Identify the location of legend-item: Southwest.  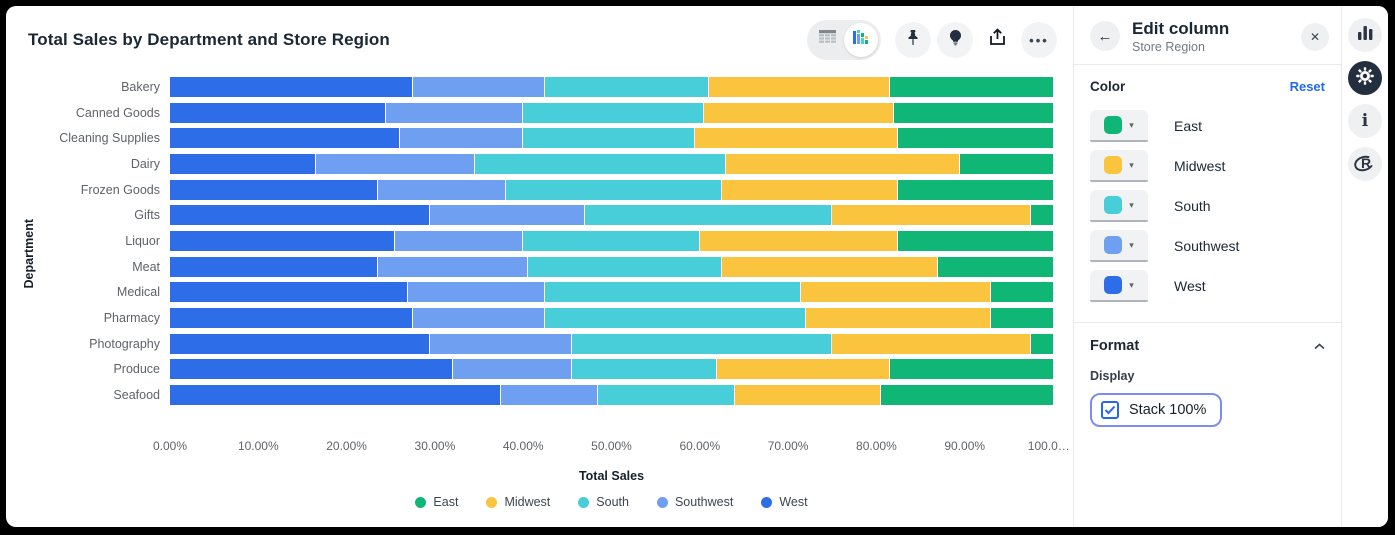
(694, 502).